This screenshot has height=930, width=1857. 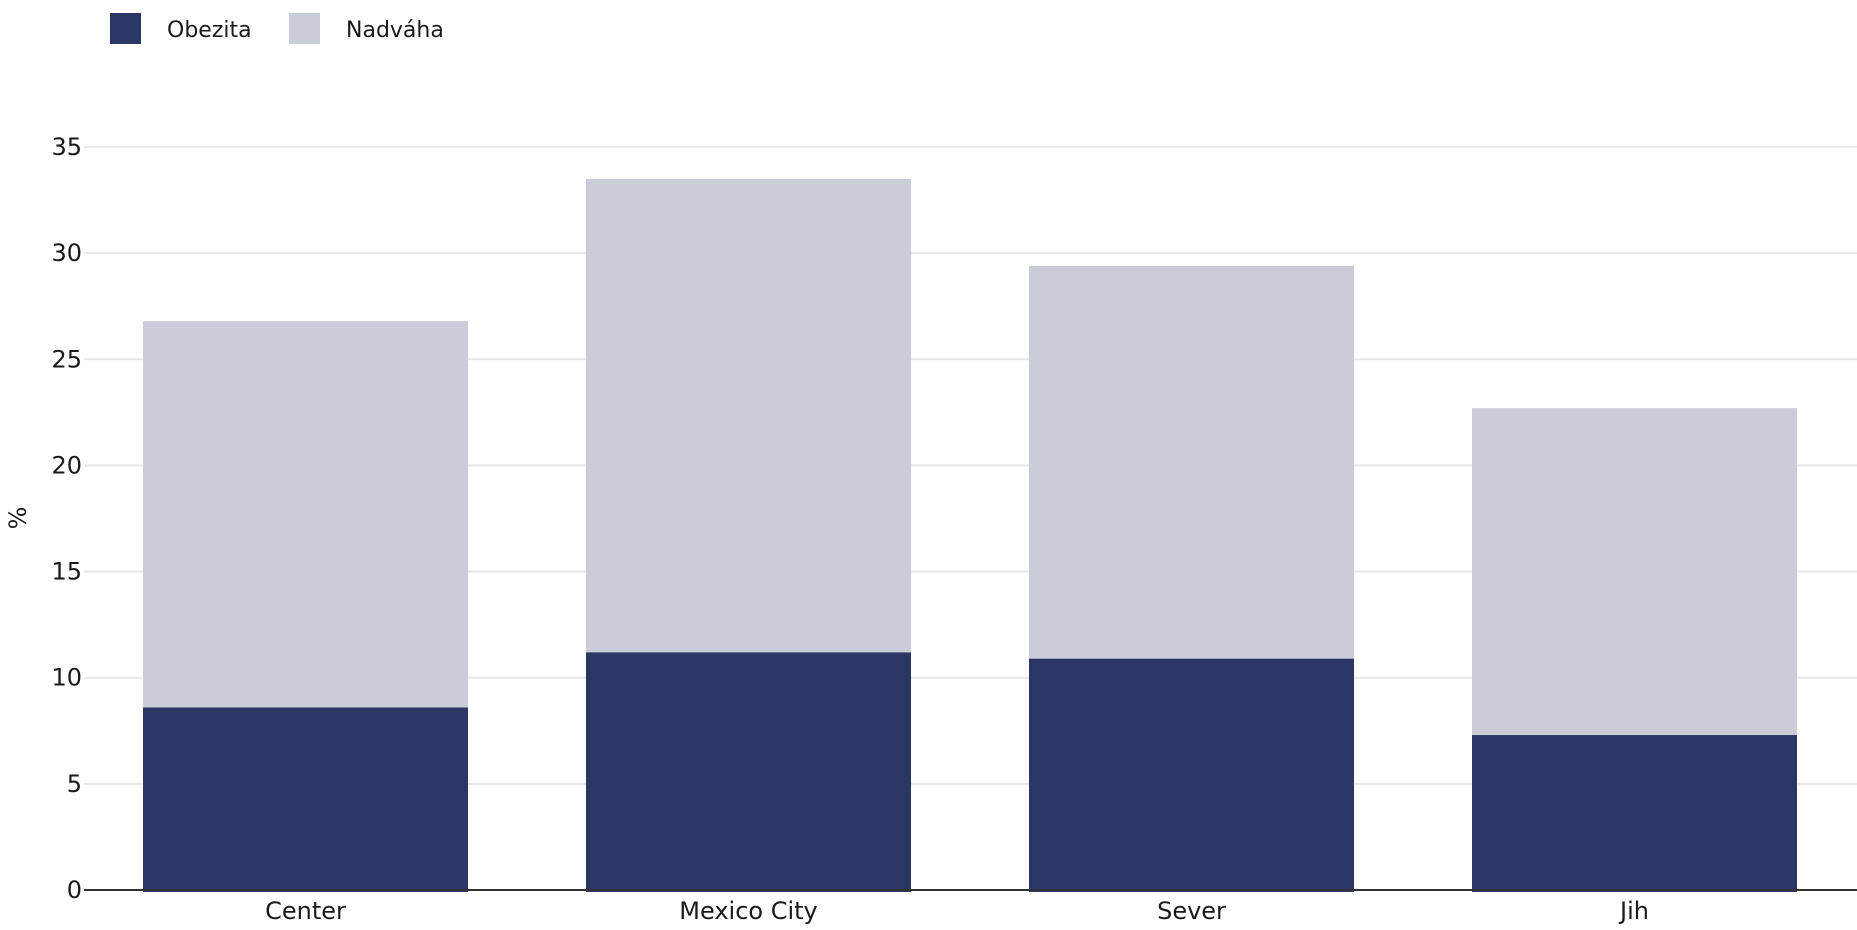 I want to click on bar-segment-nadv-ha-center, so click(x=305, y=514).